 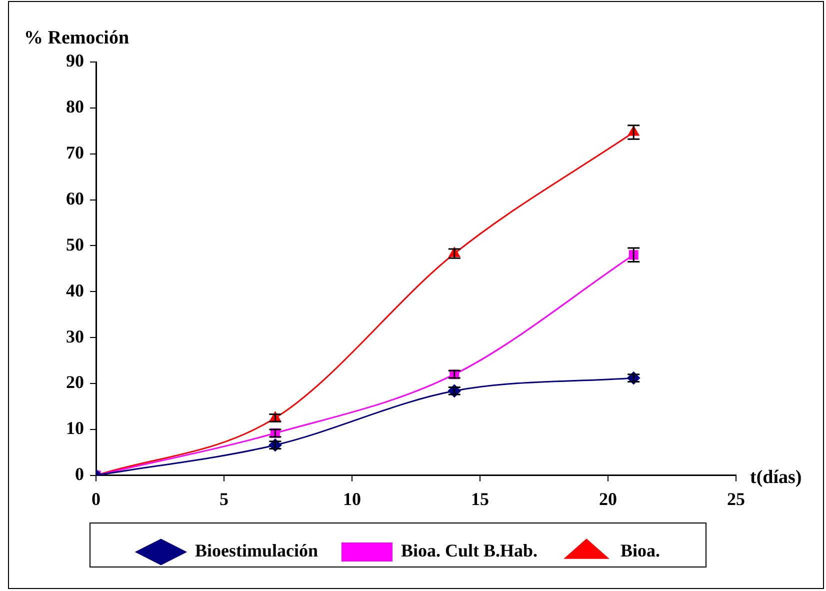 What do you see at coordinates (608, 498) in the screenshot?
I see `x-tick-label: 20` at bounding box center [608, 498].